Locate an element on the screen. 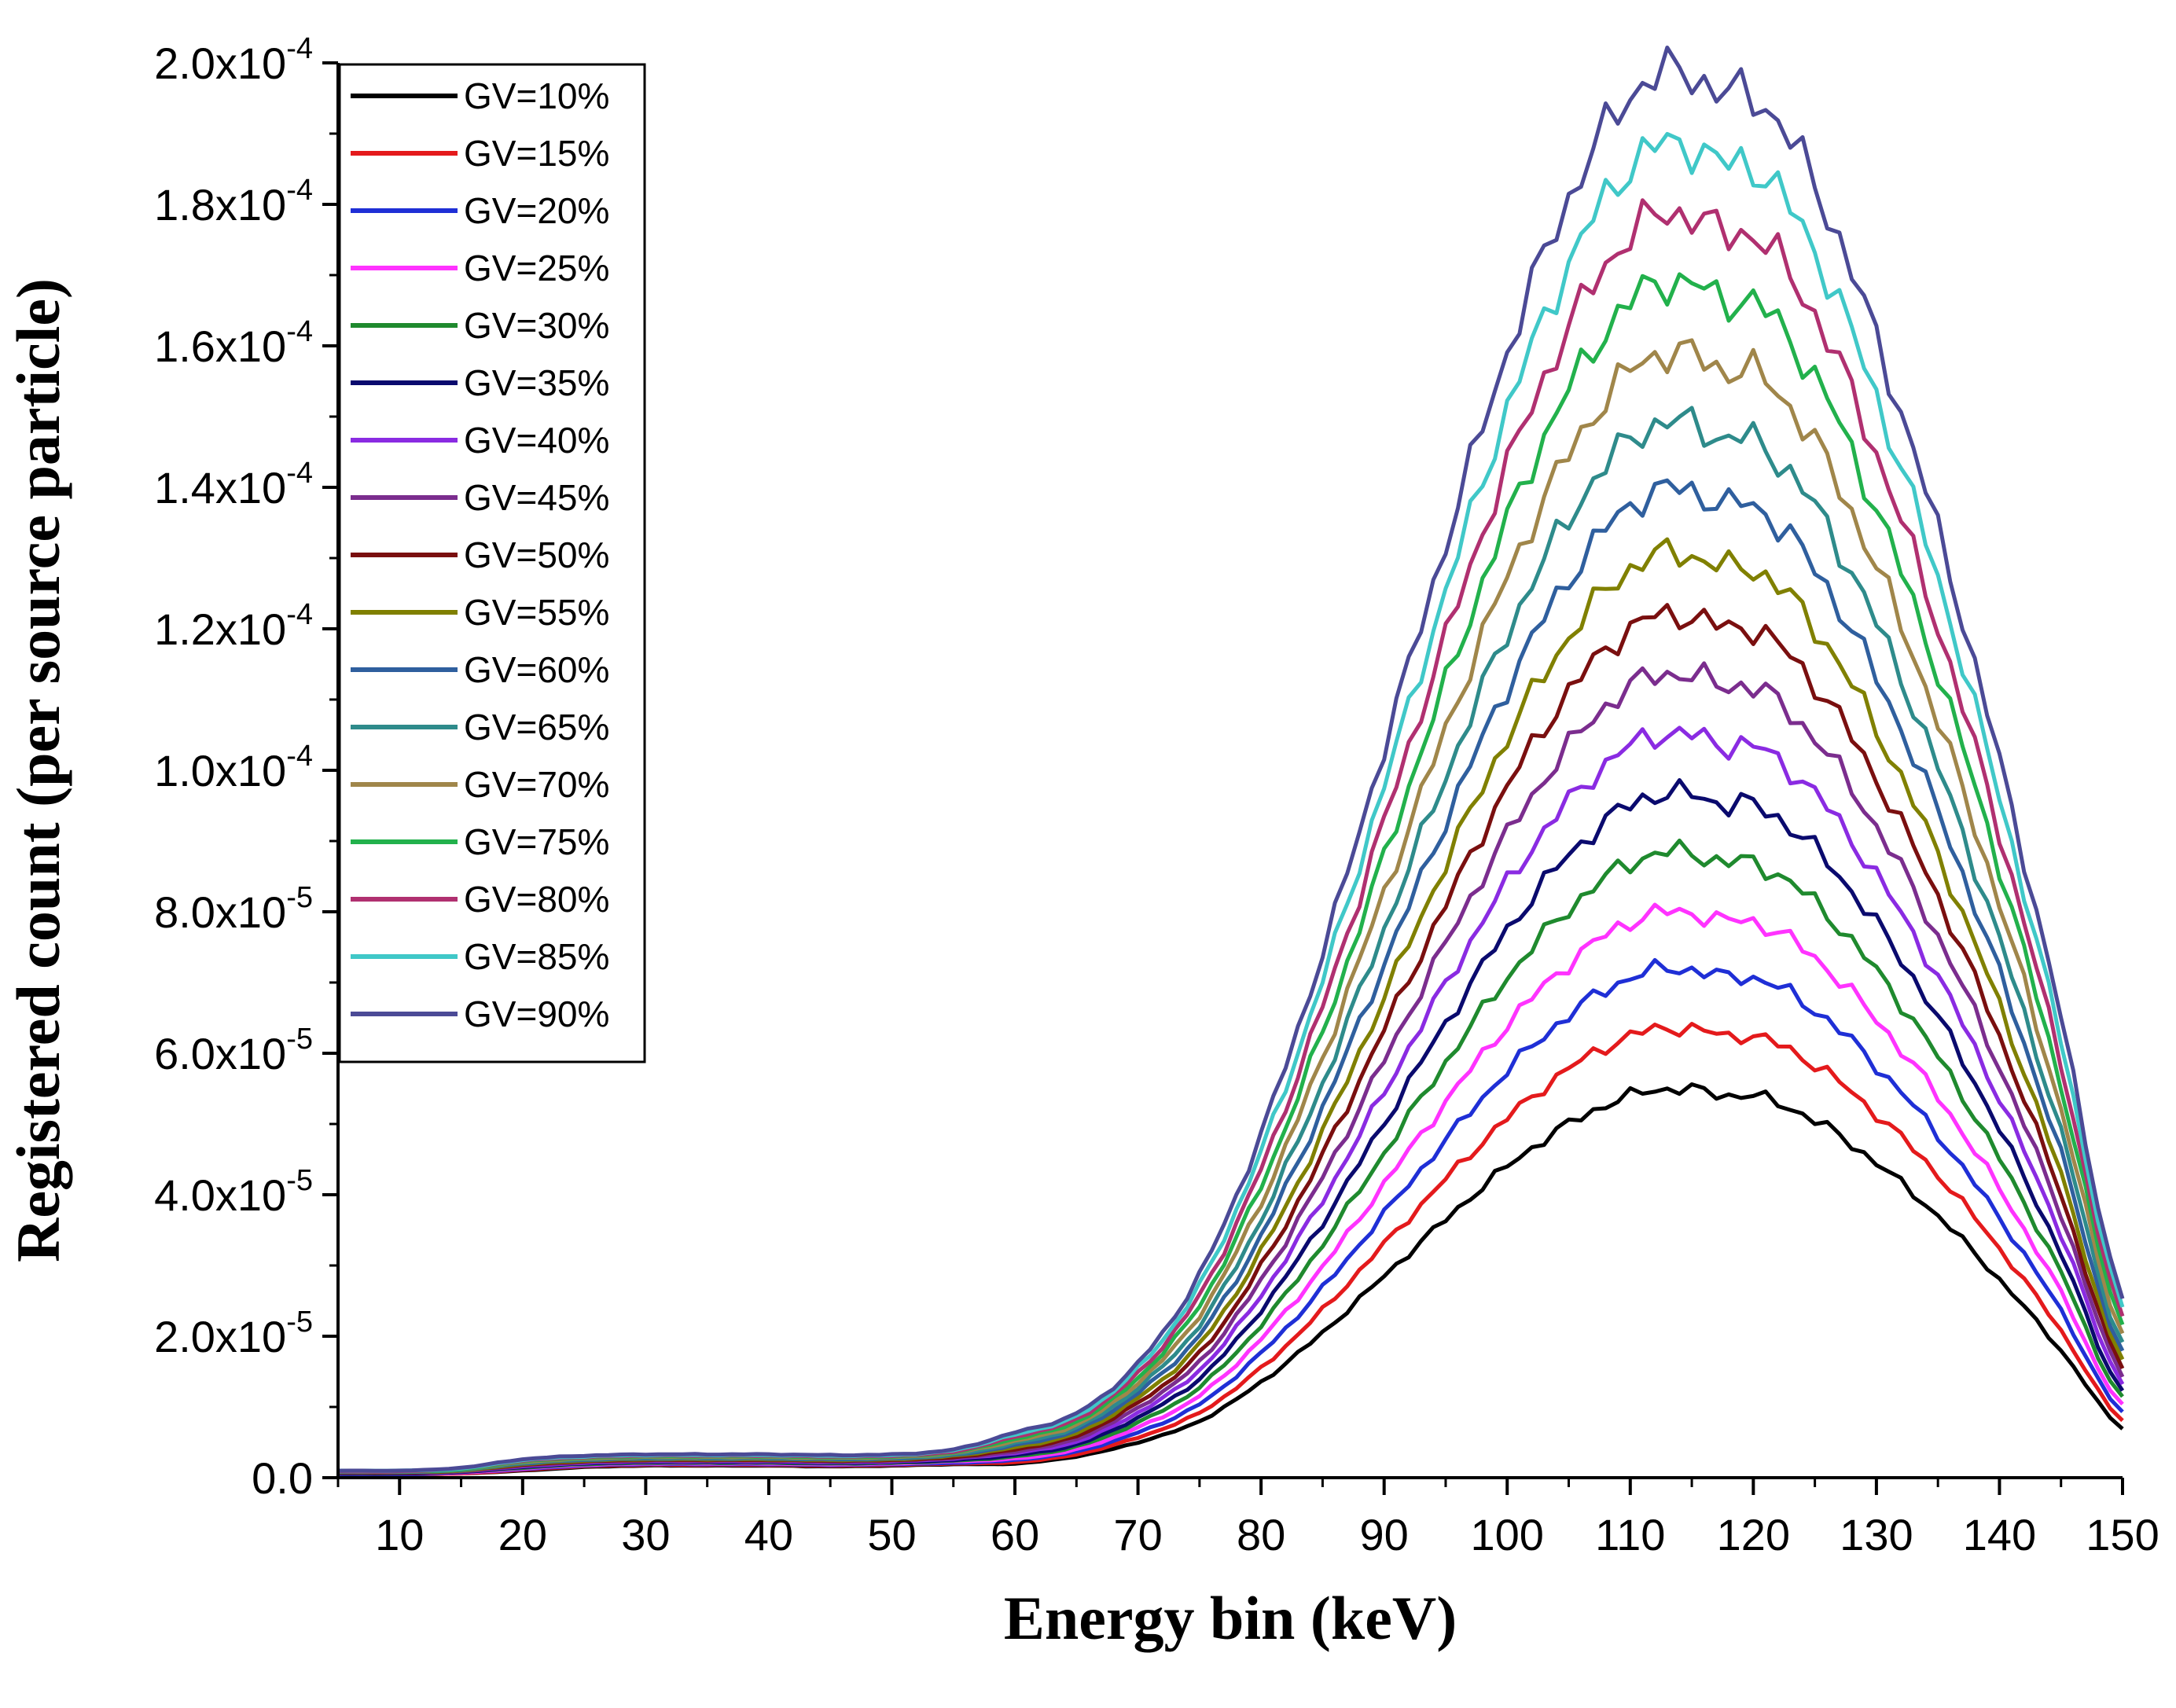 This screenshot has width=2176, height=1708. legend-label: GV=75% is located at coordinates (536, 842).